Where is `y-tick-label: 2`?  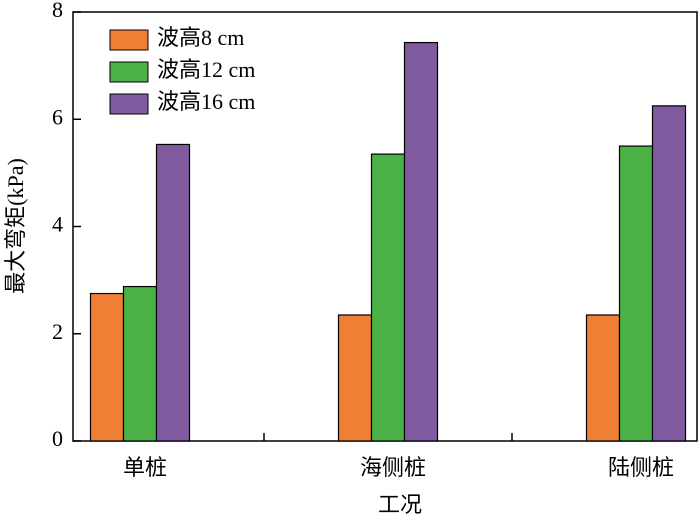 y-tick-label: 2 is located at coordinates (57, 331).